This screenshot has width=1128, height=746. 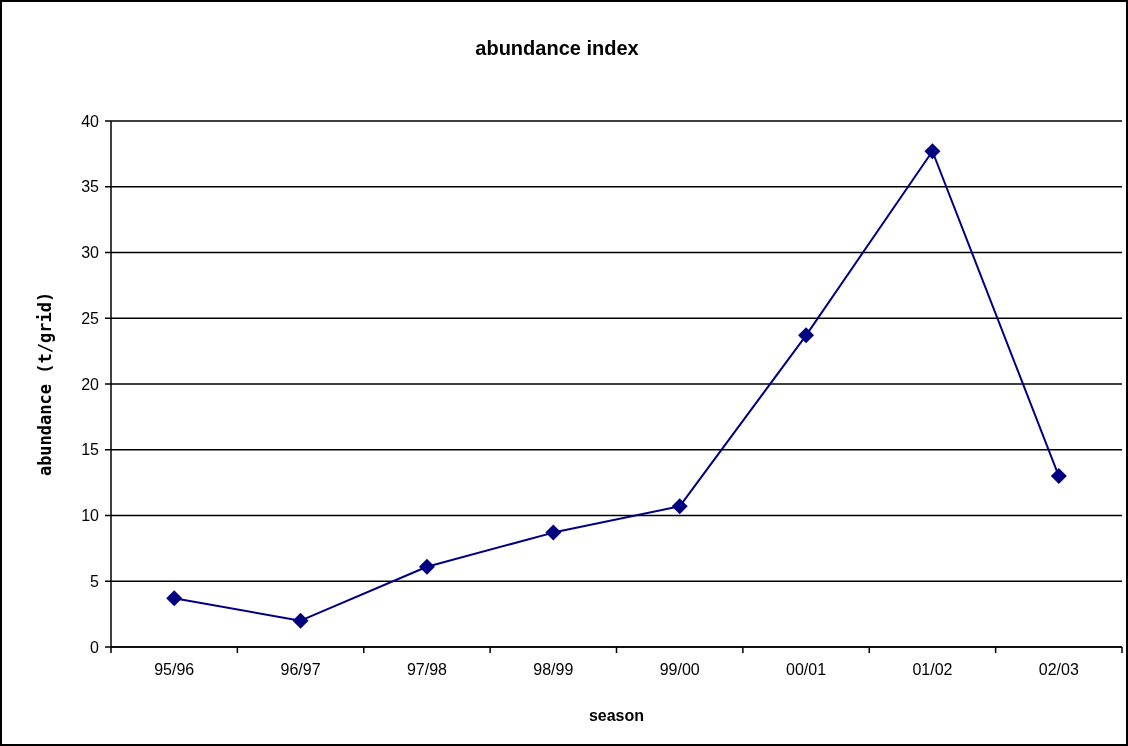 I want to click on y-tick-label: 10, so click(x=90, y=516).